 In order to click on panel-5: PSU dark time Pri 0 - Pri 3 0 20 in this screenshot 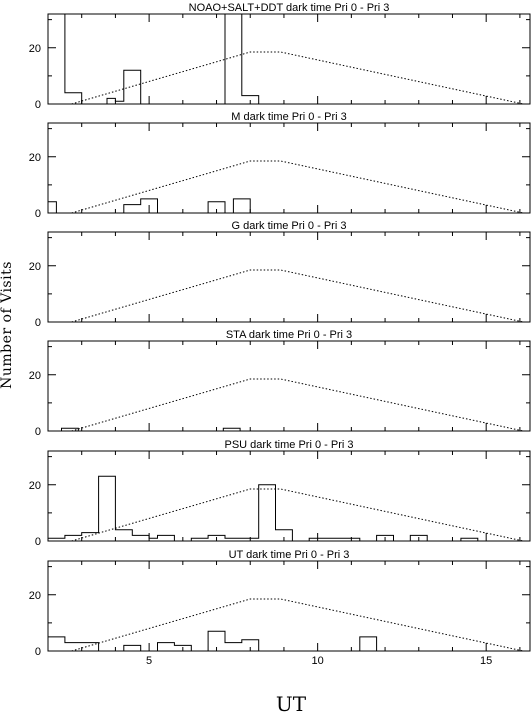, I will do `click(280, 493)`.